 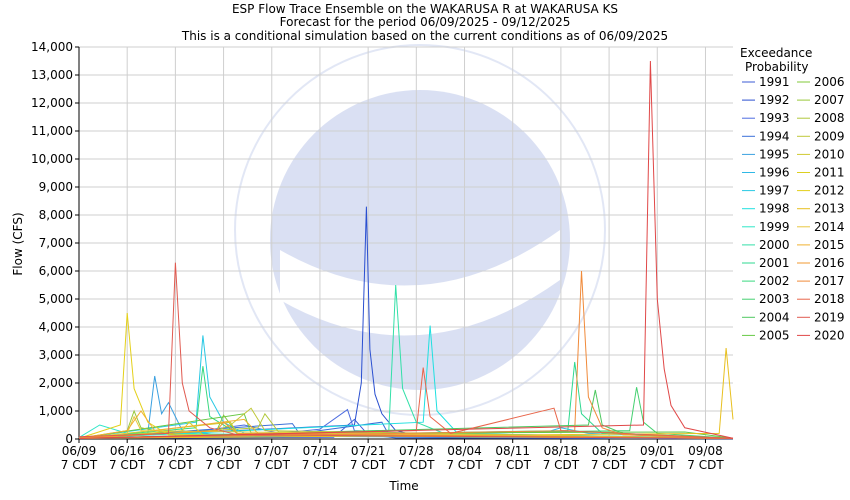 I want to click on x-tick-label: 07/14, so click(x=320, y=451).